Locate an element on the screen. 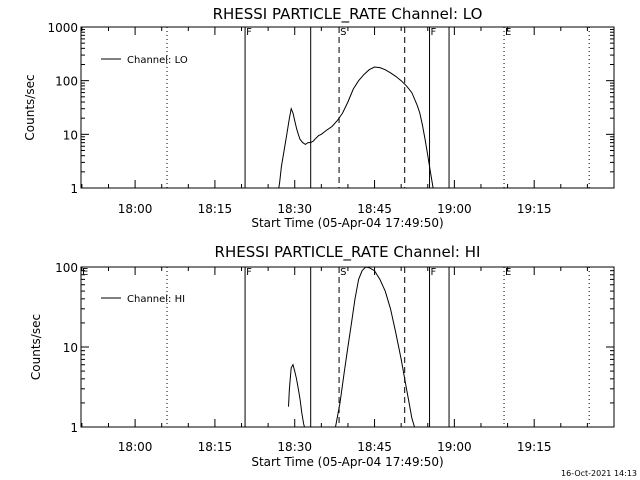 This screenshot has width=640, height=480. legend: Channel: HI is located at coordinates (143, 299).